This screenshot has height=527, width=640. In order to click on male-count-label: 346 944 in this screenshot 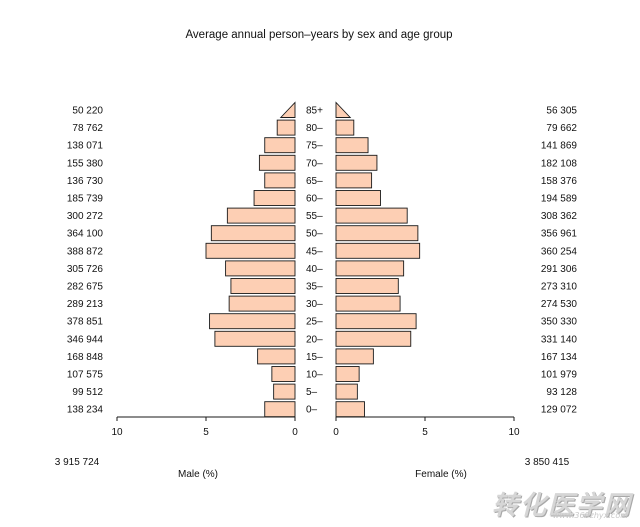, I will do `click(85, 339)`.